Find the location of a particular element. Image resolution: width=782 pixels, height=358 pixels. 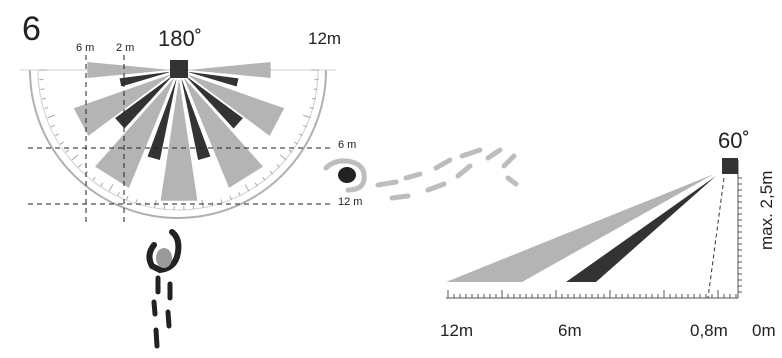

axis-label-0m: 0m is located at coordinates (764, 330).